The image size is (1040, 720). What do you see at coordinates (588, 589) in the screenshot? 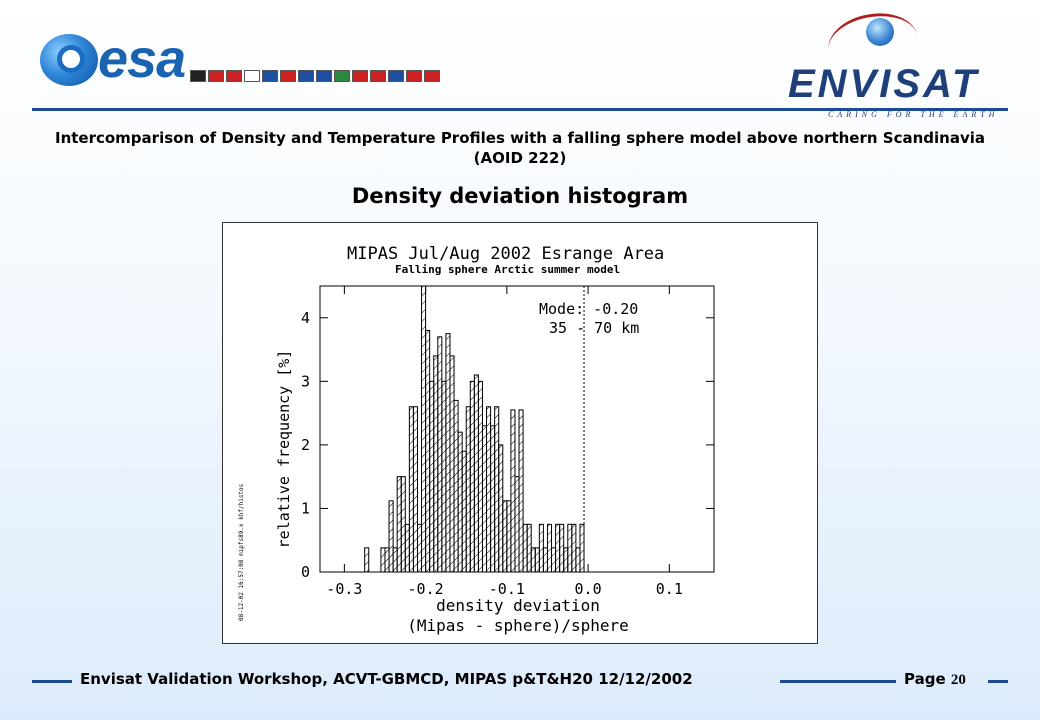
I see `x-tick-label: 0.0` at bounding box center [588, 589].